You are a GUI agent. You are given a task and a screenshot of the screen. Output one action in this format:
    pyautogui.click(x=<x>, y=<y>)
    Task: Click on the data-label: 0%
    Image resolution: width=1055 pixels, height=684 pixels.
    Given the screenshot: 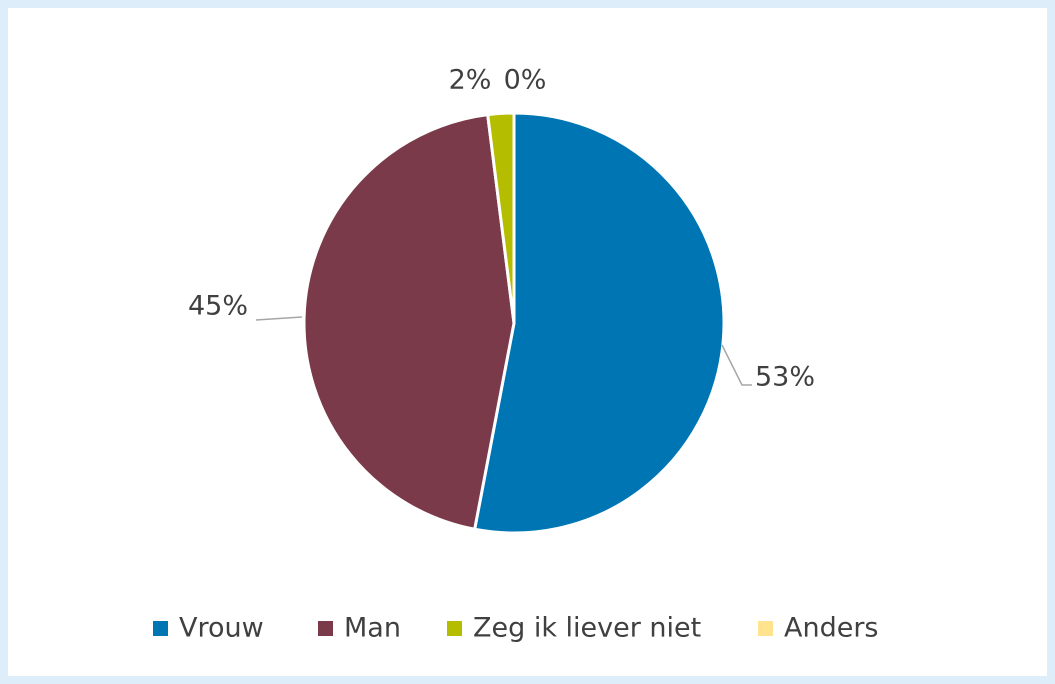 What is the action you would take?
    pyautogui.click(x=525, y=80)
    